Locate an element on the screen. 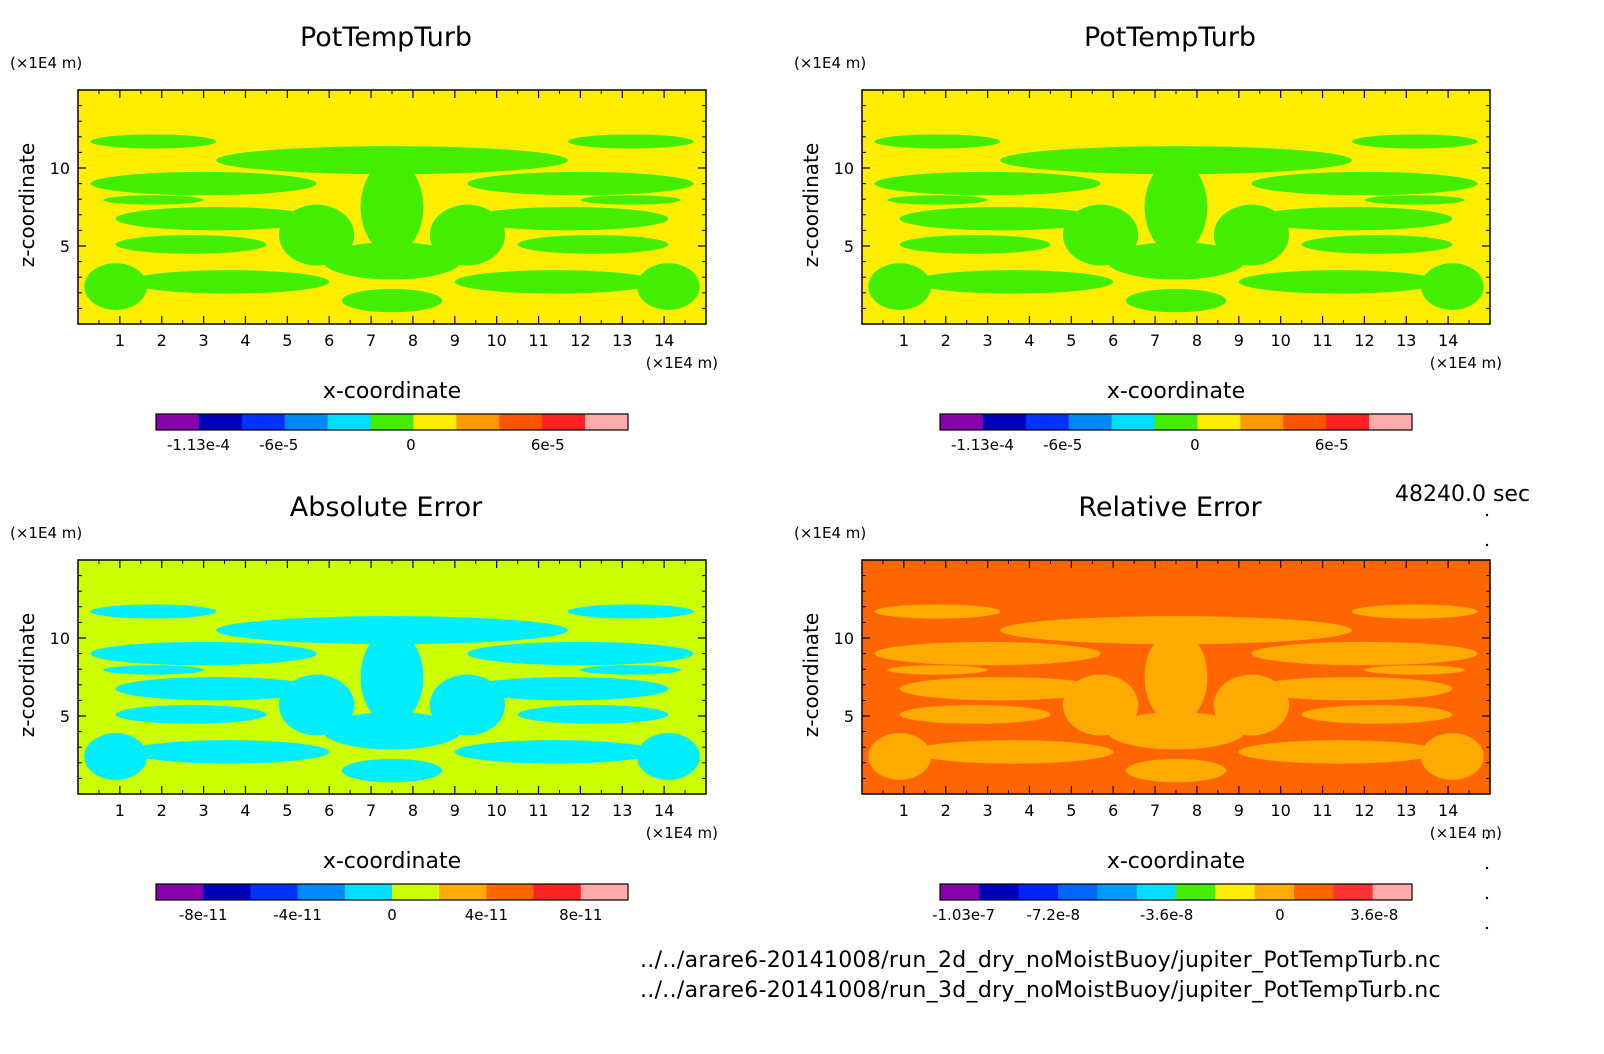 This screenshot has width=1604, height=1054. heatmap-pattern is located at coordinates (1176, 671).